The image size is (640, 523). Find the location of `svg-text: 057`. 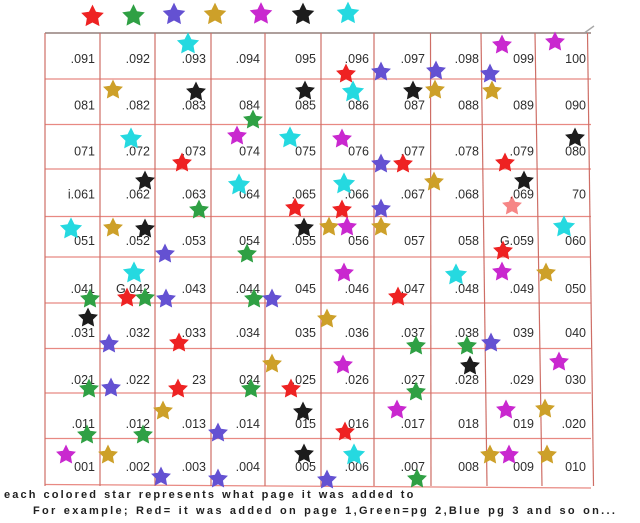

svg-text: 057 is located at coordinates (414, 241).